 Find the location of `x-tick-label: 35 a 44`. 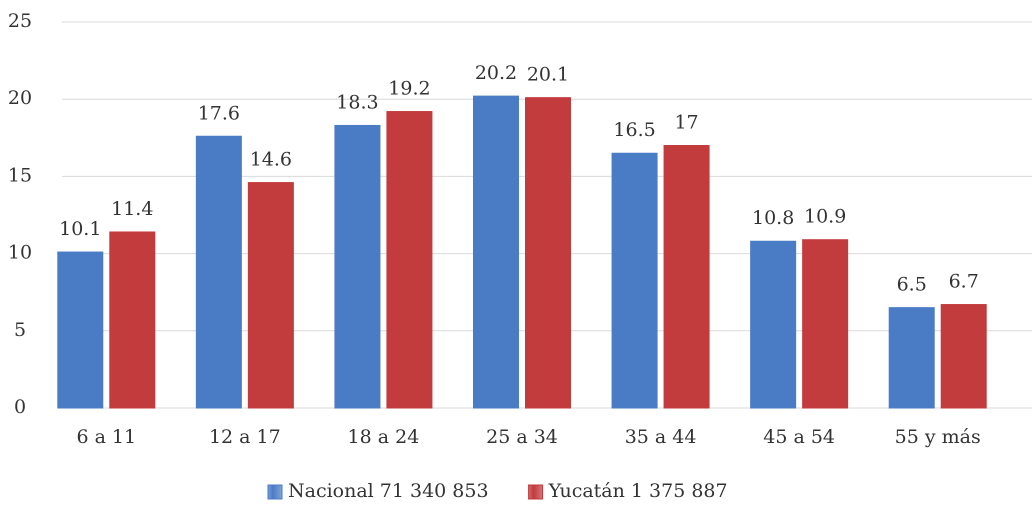

x-tick-label: 35 a 44 is located at coordinates (661, 437).